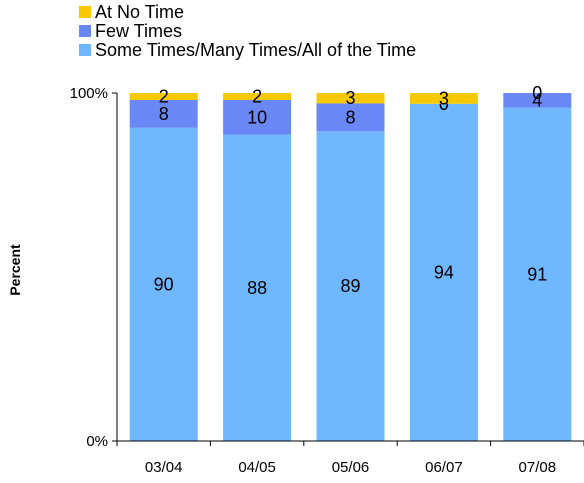 The image size is (584, 483). I want to click on legend-label: Some Times/Many Times/All of the Time, so click(255, 50).